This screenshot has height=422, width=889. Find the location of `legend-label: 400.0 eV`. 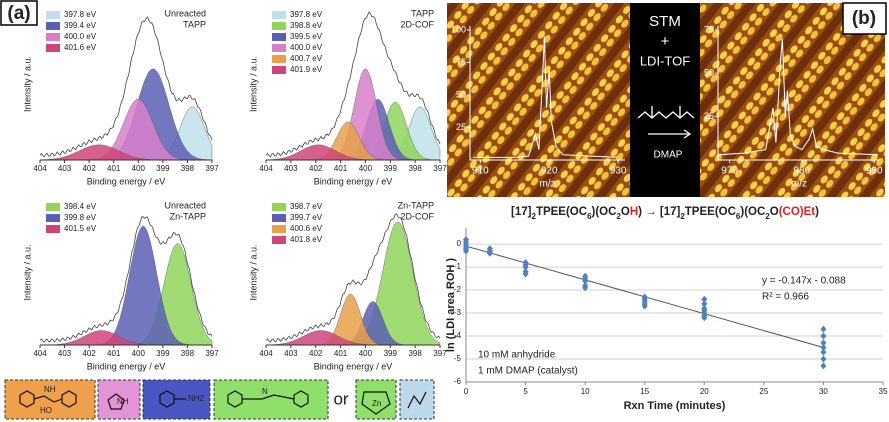

legend-label: 400.0 eV is located at coordinates (306, 47).